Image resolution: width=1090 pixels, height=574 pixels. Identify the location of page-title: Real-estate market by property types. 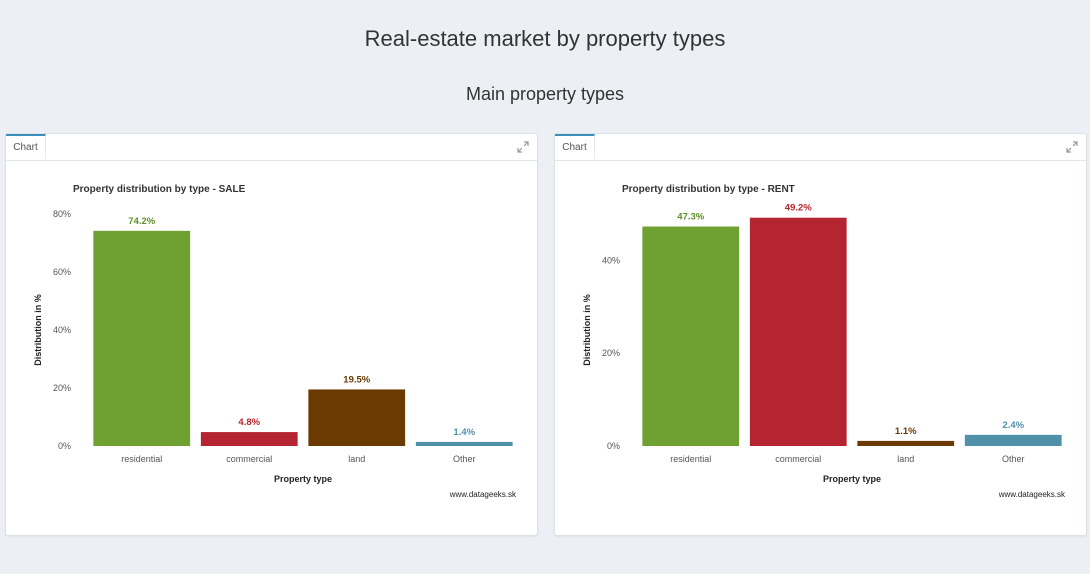
(545, 38).